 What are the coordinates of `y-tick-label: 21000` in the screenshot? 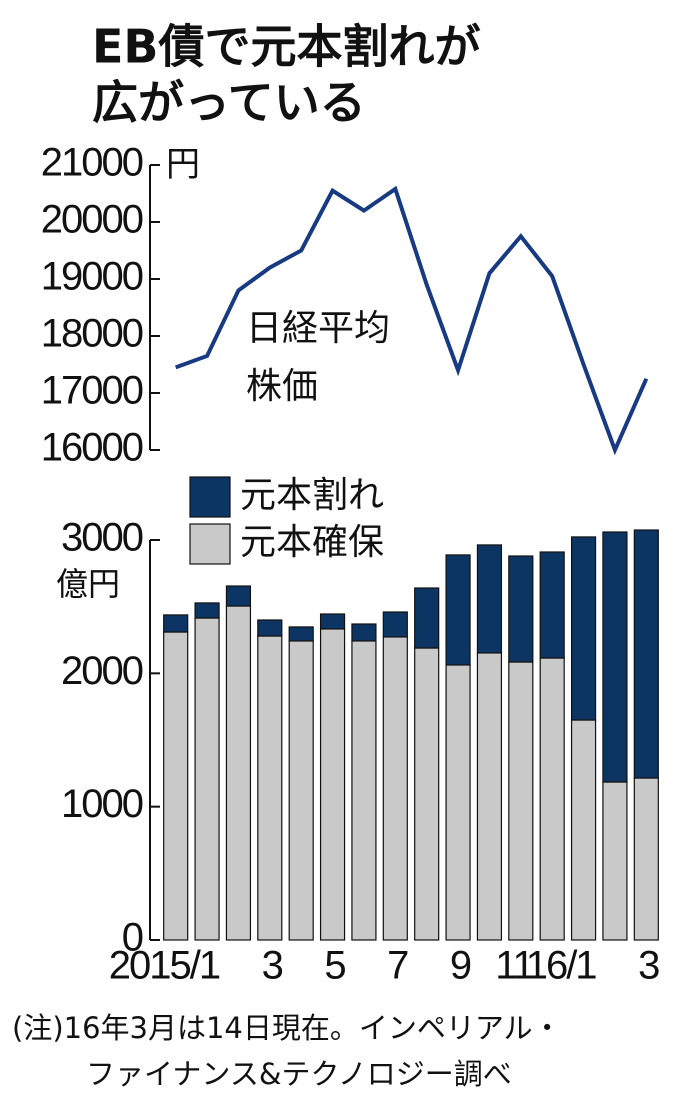 It's located at (92, 163).